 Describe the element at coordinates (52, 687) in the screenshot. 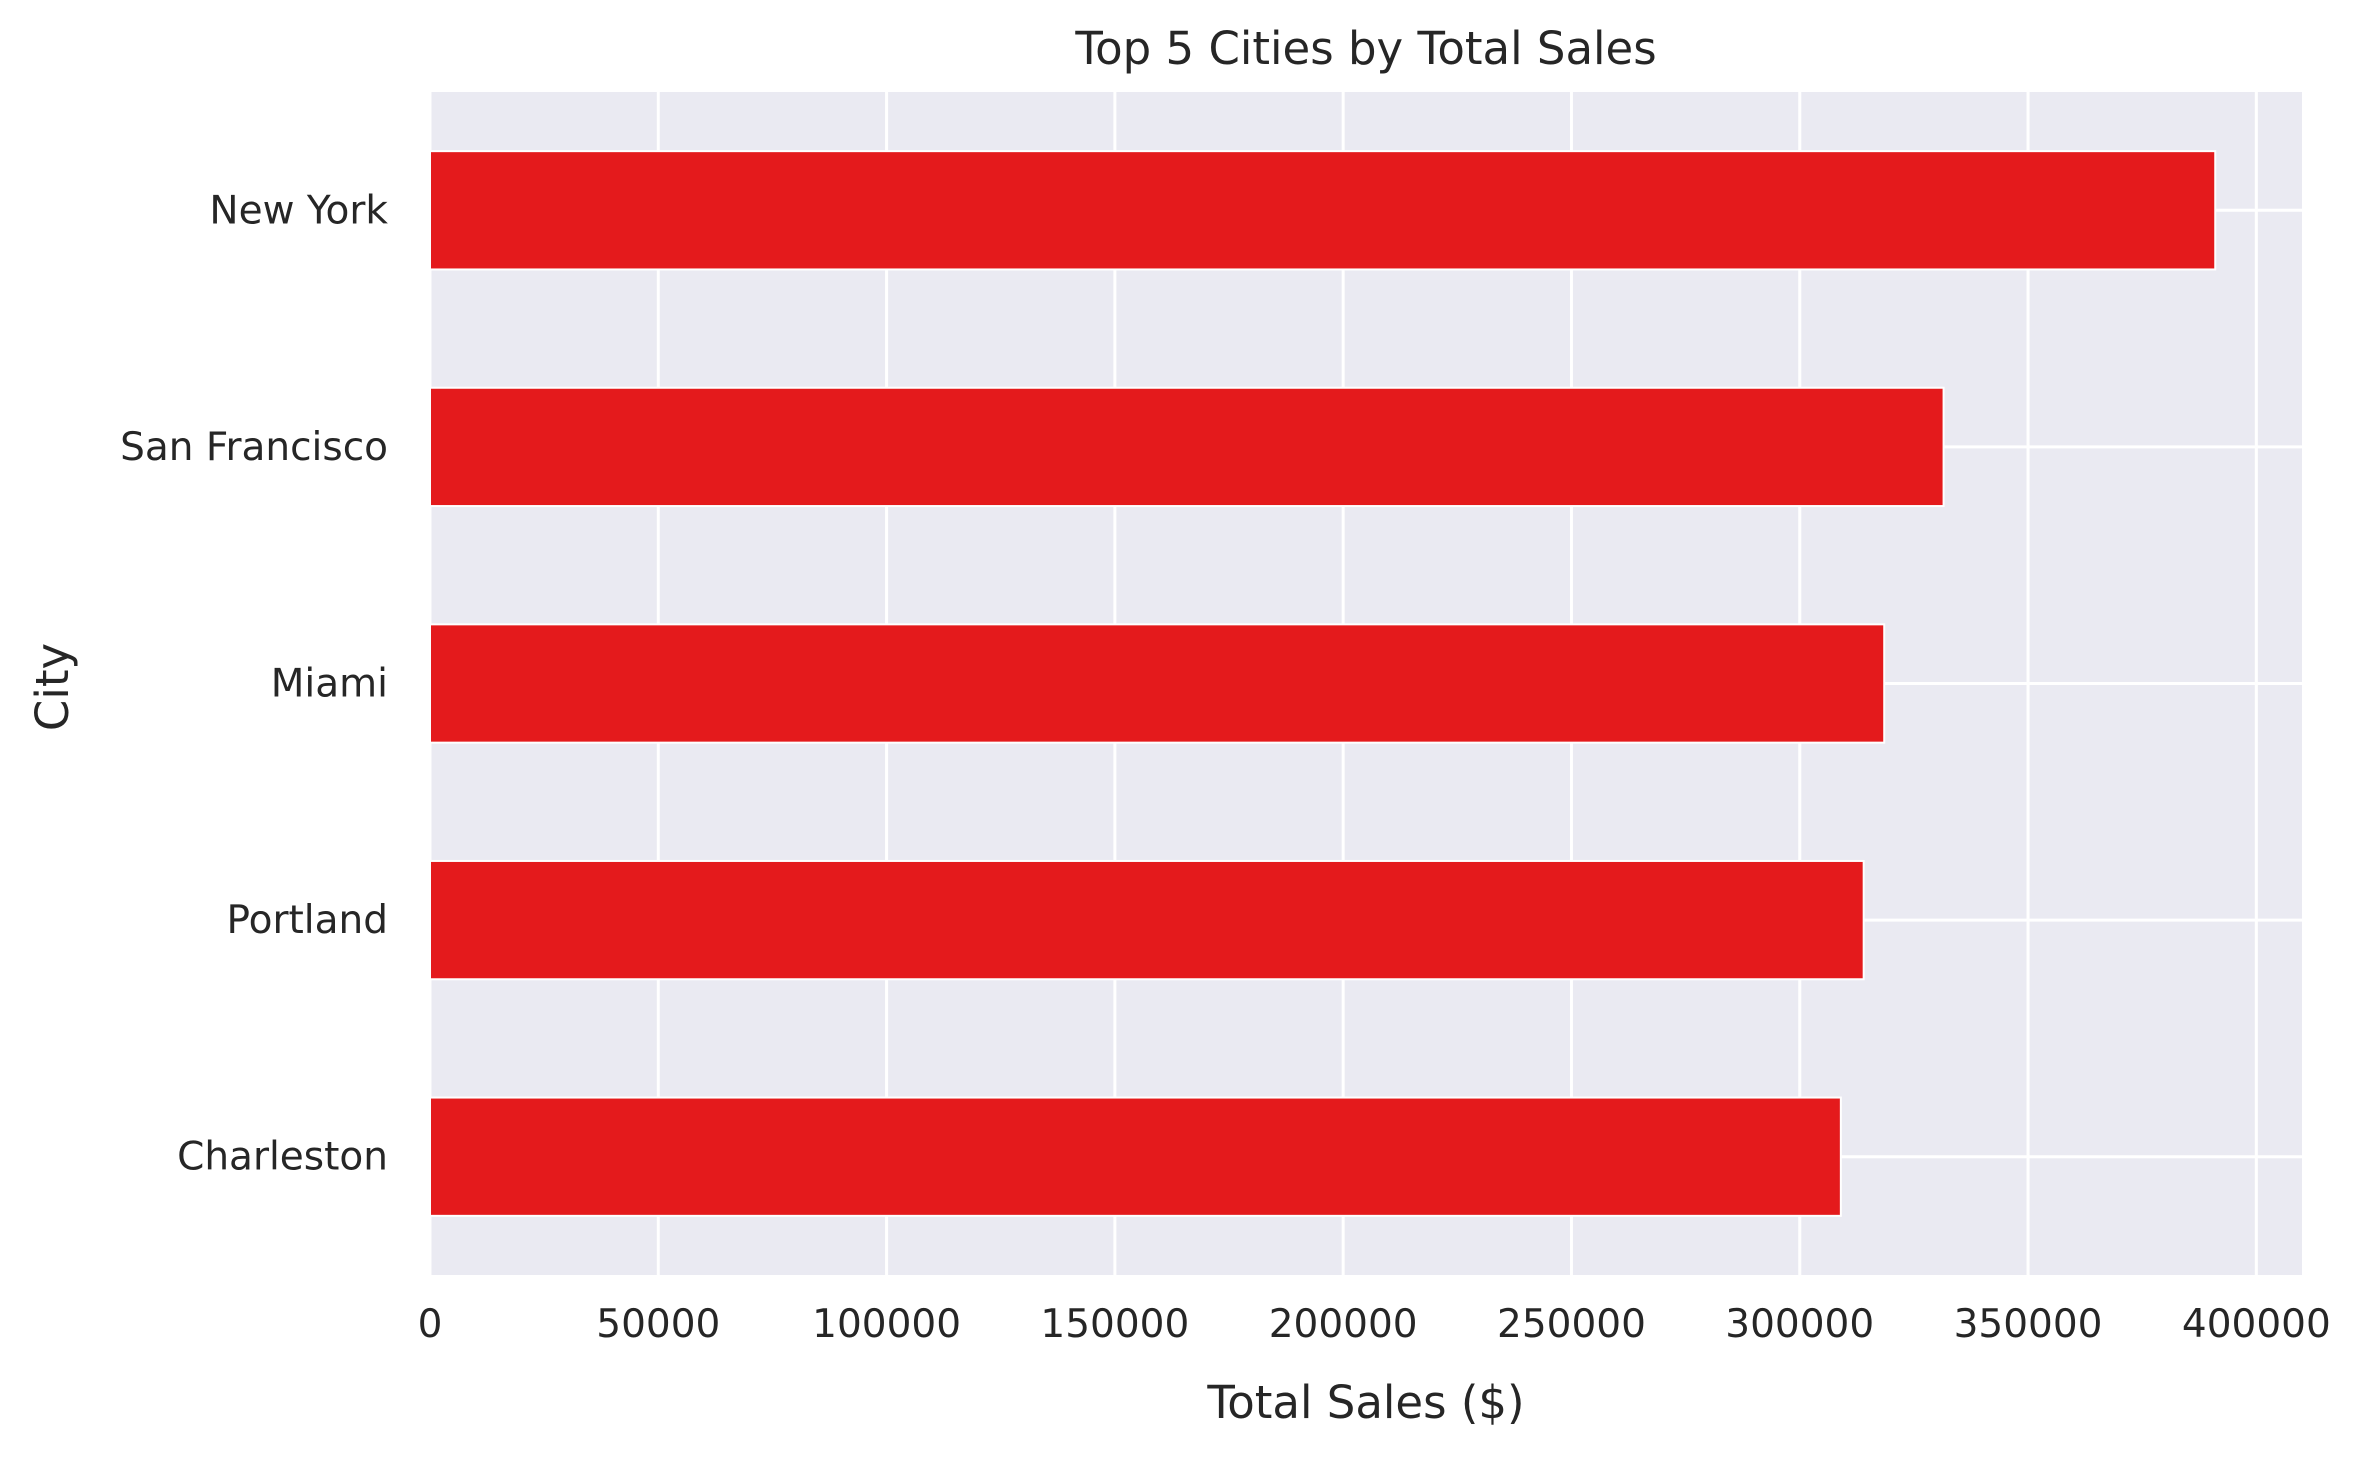

I see `y-axis-label: City` at that location.